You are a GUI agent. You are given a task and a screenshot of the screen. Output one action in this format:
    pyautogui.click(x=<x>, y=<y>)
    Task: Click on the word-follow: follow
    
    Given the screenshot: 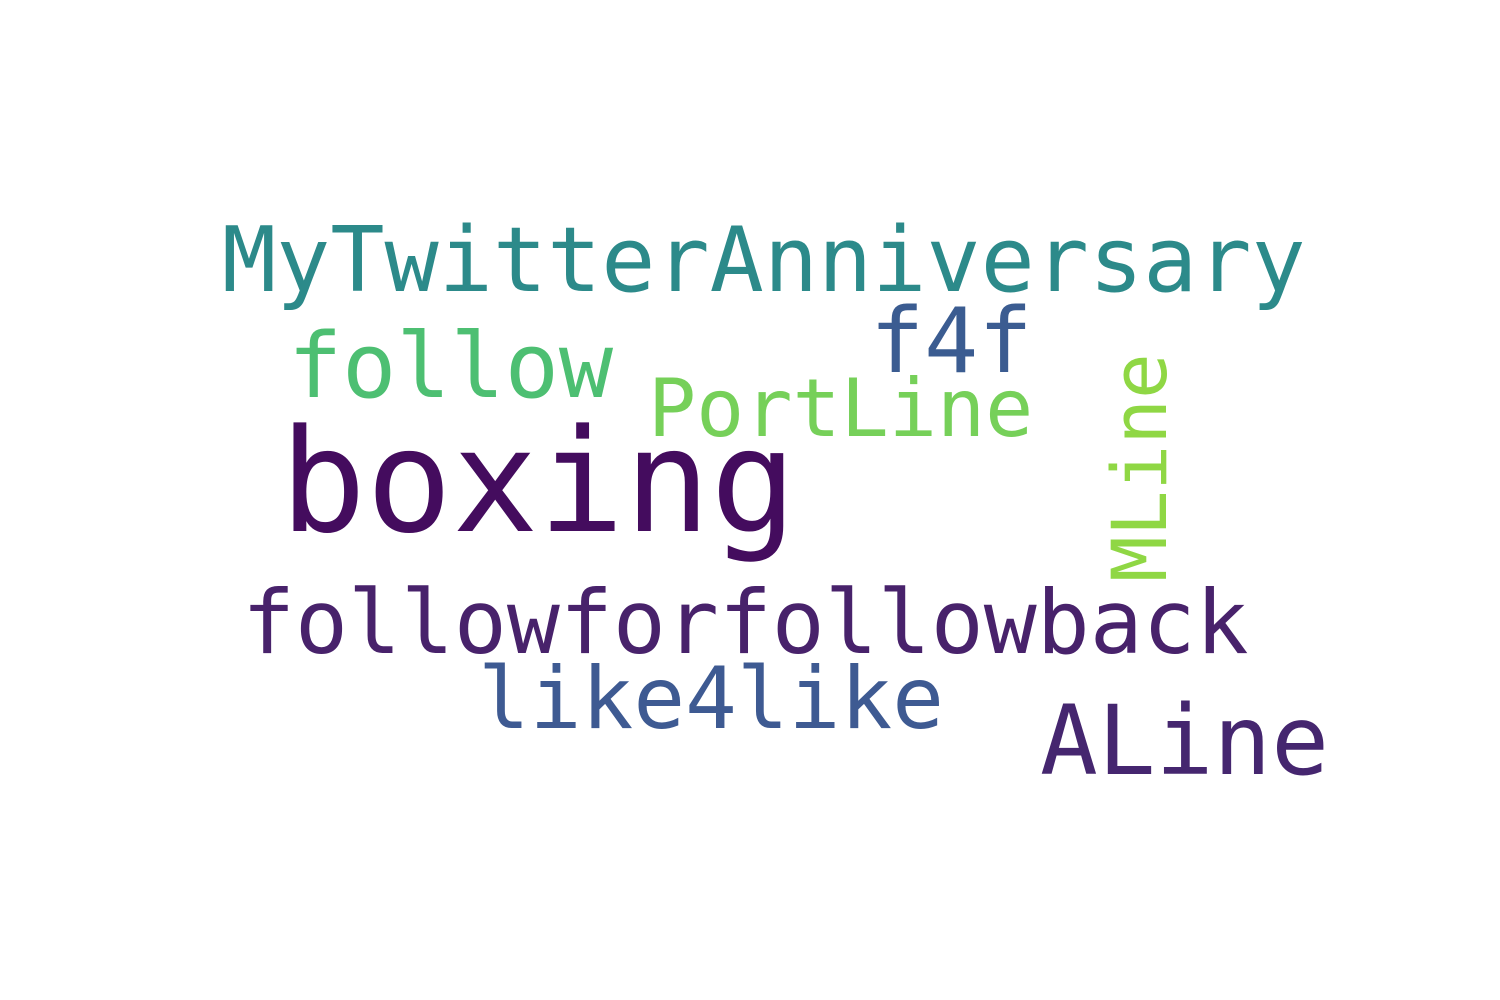 What is the action you would take?
    pyautogui.click(x=451, y=366)
    